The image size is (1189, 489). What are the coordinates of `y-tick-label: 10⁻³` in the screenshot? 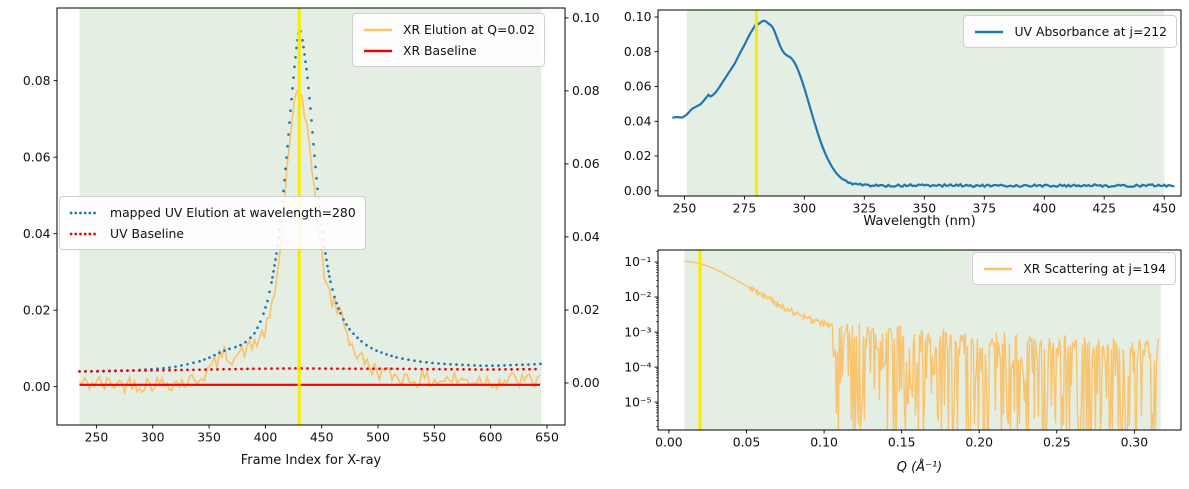 It's located at (637, 331).